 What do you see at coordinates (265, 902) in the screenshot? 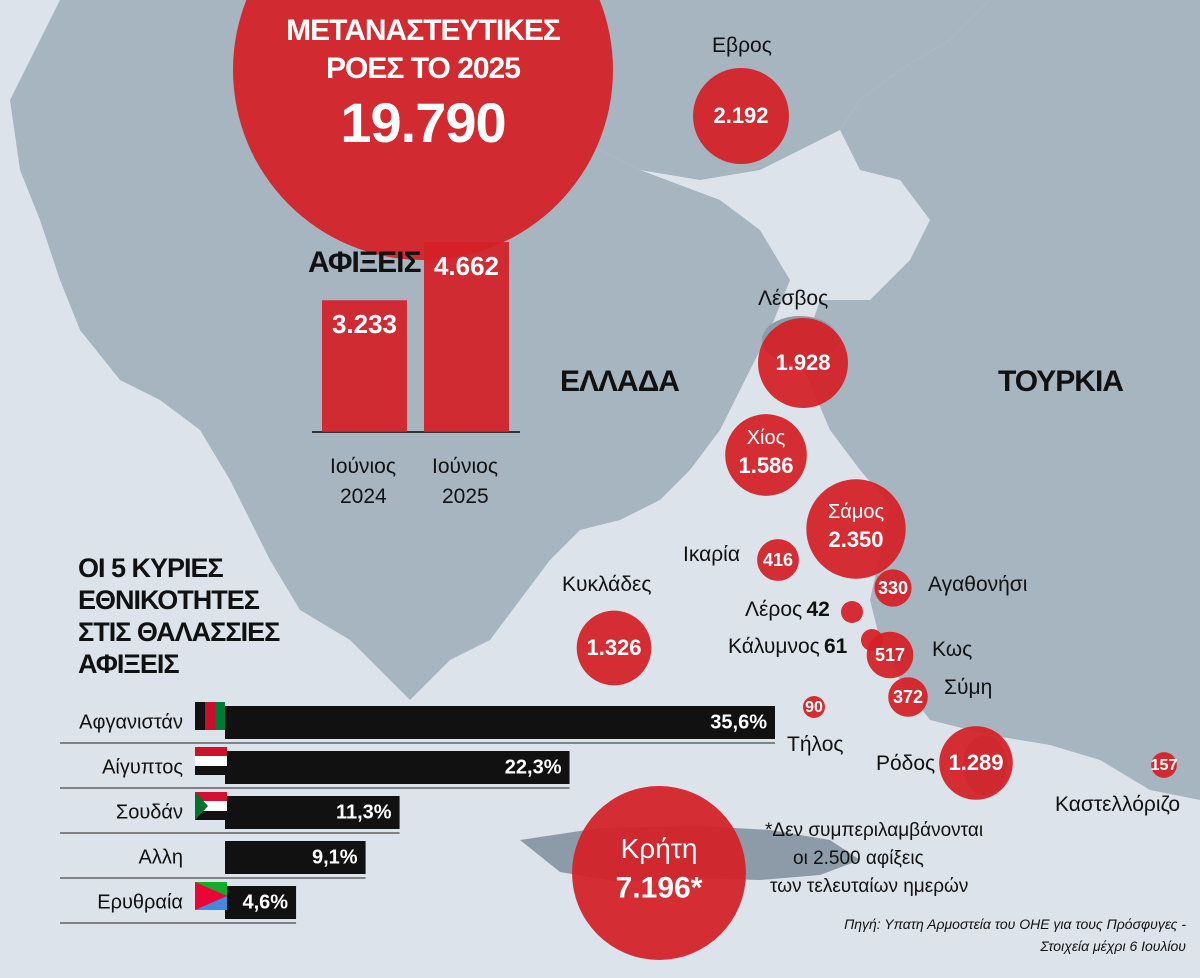
I see `nat-bar-value-5: 4,6%` at bounding box center [265, 902].